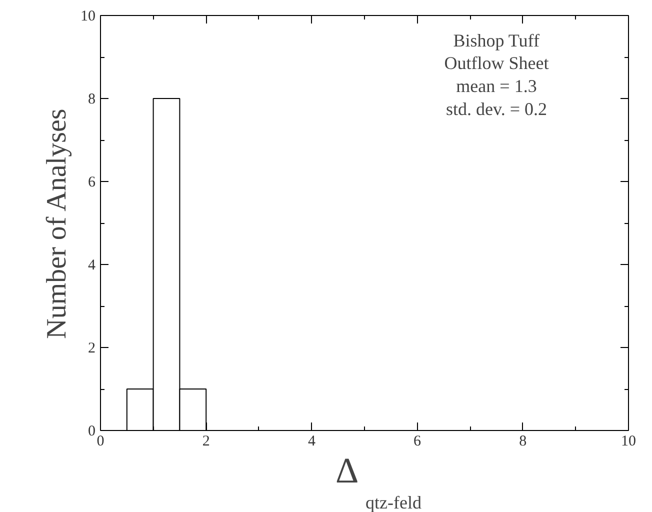 The width and height of the screenshot is (652, 512). I want to click on x-tick-label: 4, so click(312, 442).